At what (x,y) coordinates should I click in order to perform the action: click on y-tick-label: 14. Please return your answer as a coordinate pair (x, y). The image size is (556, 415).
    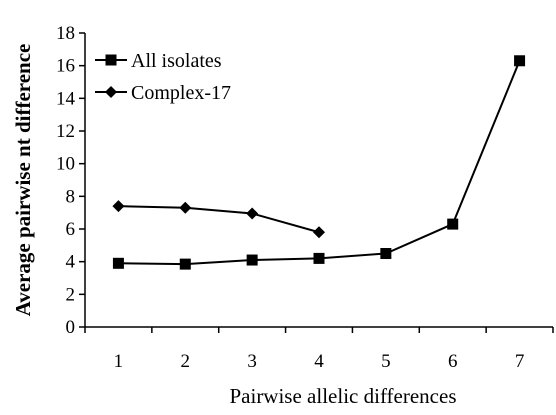
    Looking at the image, I should click on (66, 98).